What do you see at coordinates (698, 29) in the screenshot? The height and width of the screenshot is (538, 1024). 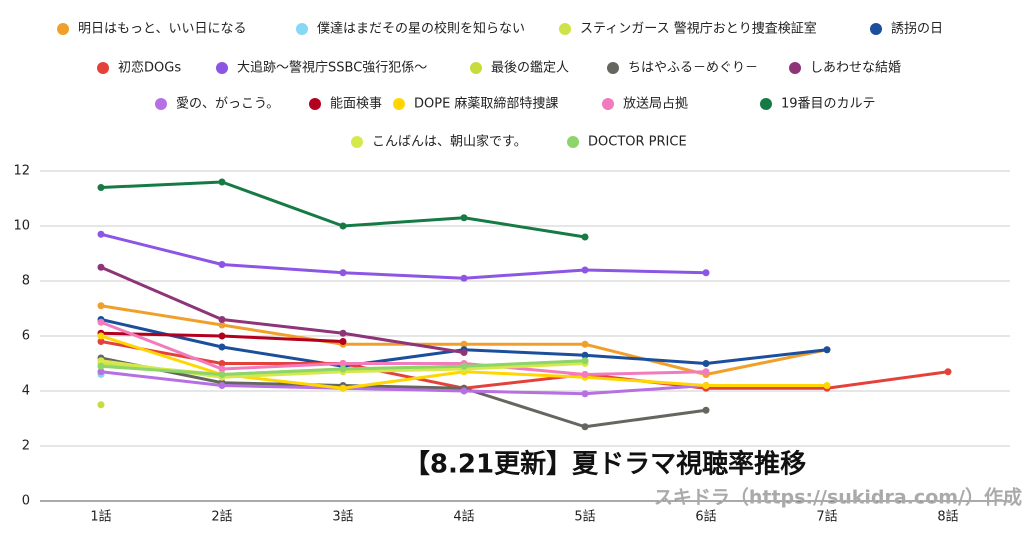 I see `legend-label: スティンガース 警視庁おとり捜査検証室` at bounding box center [698, 29].